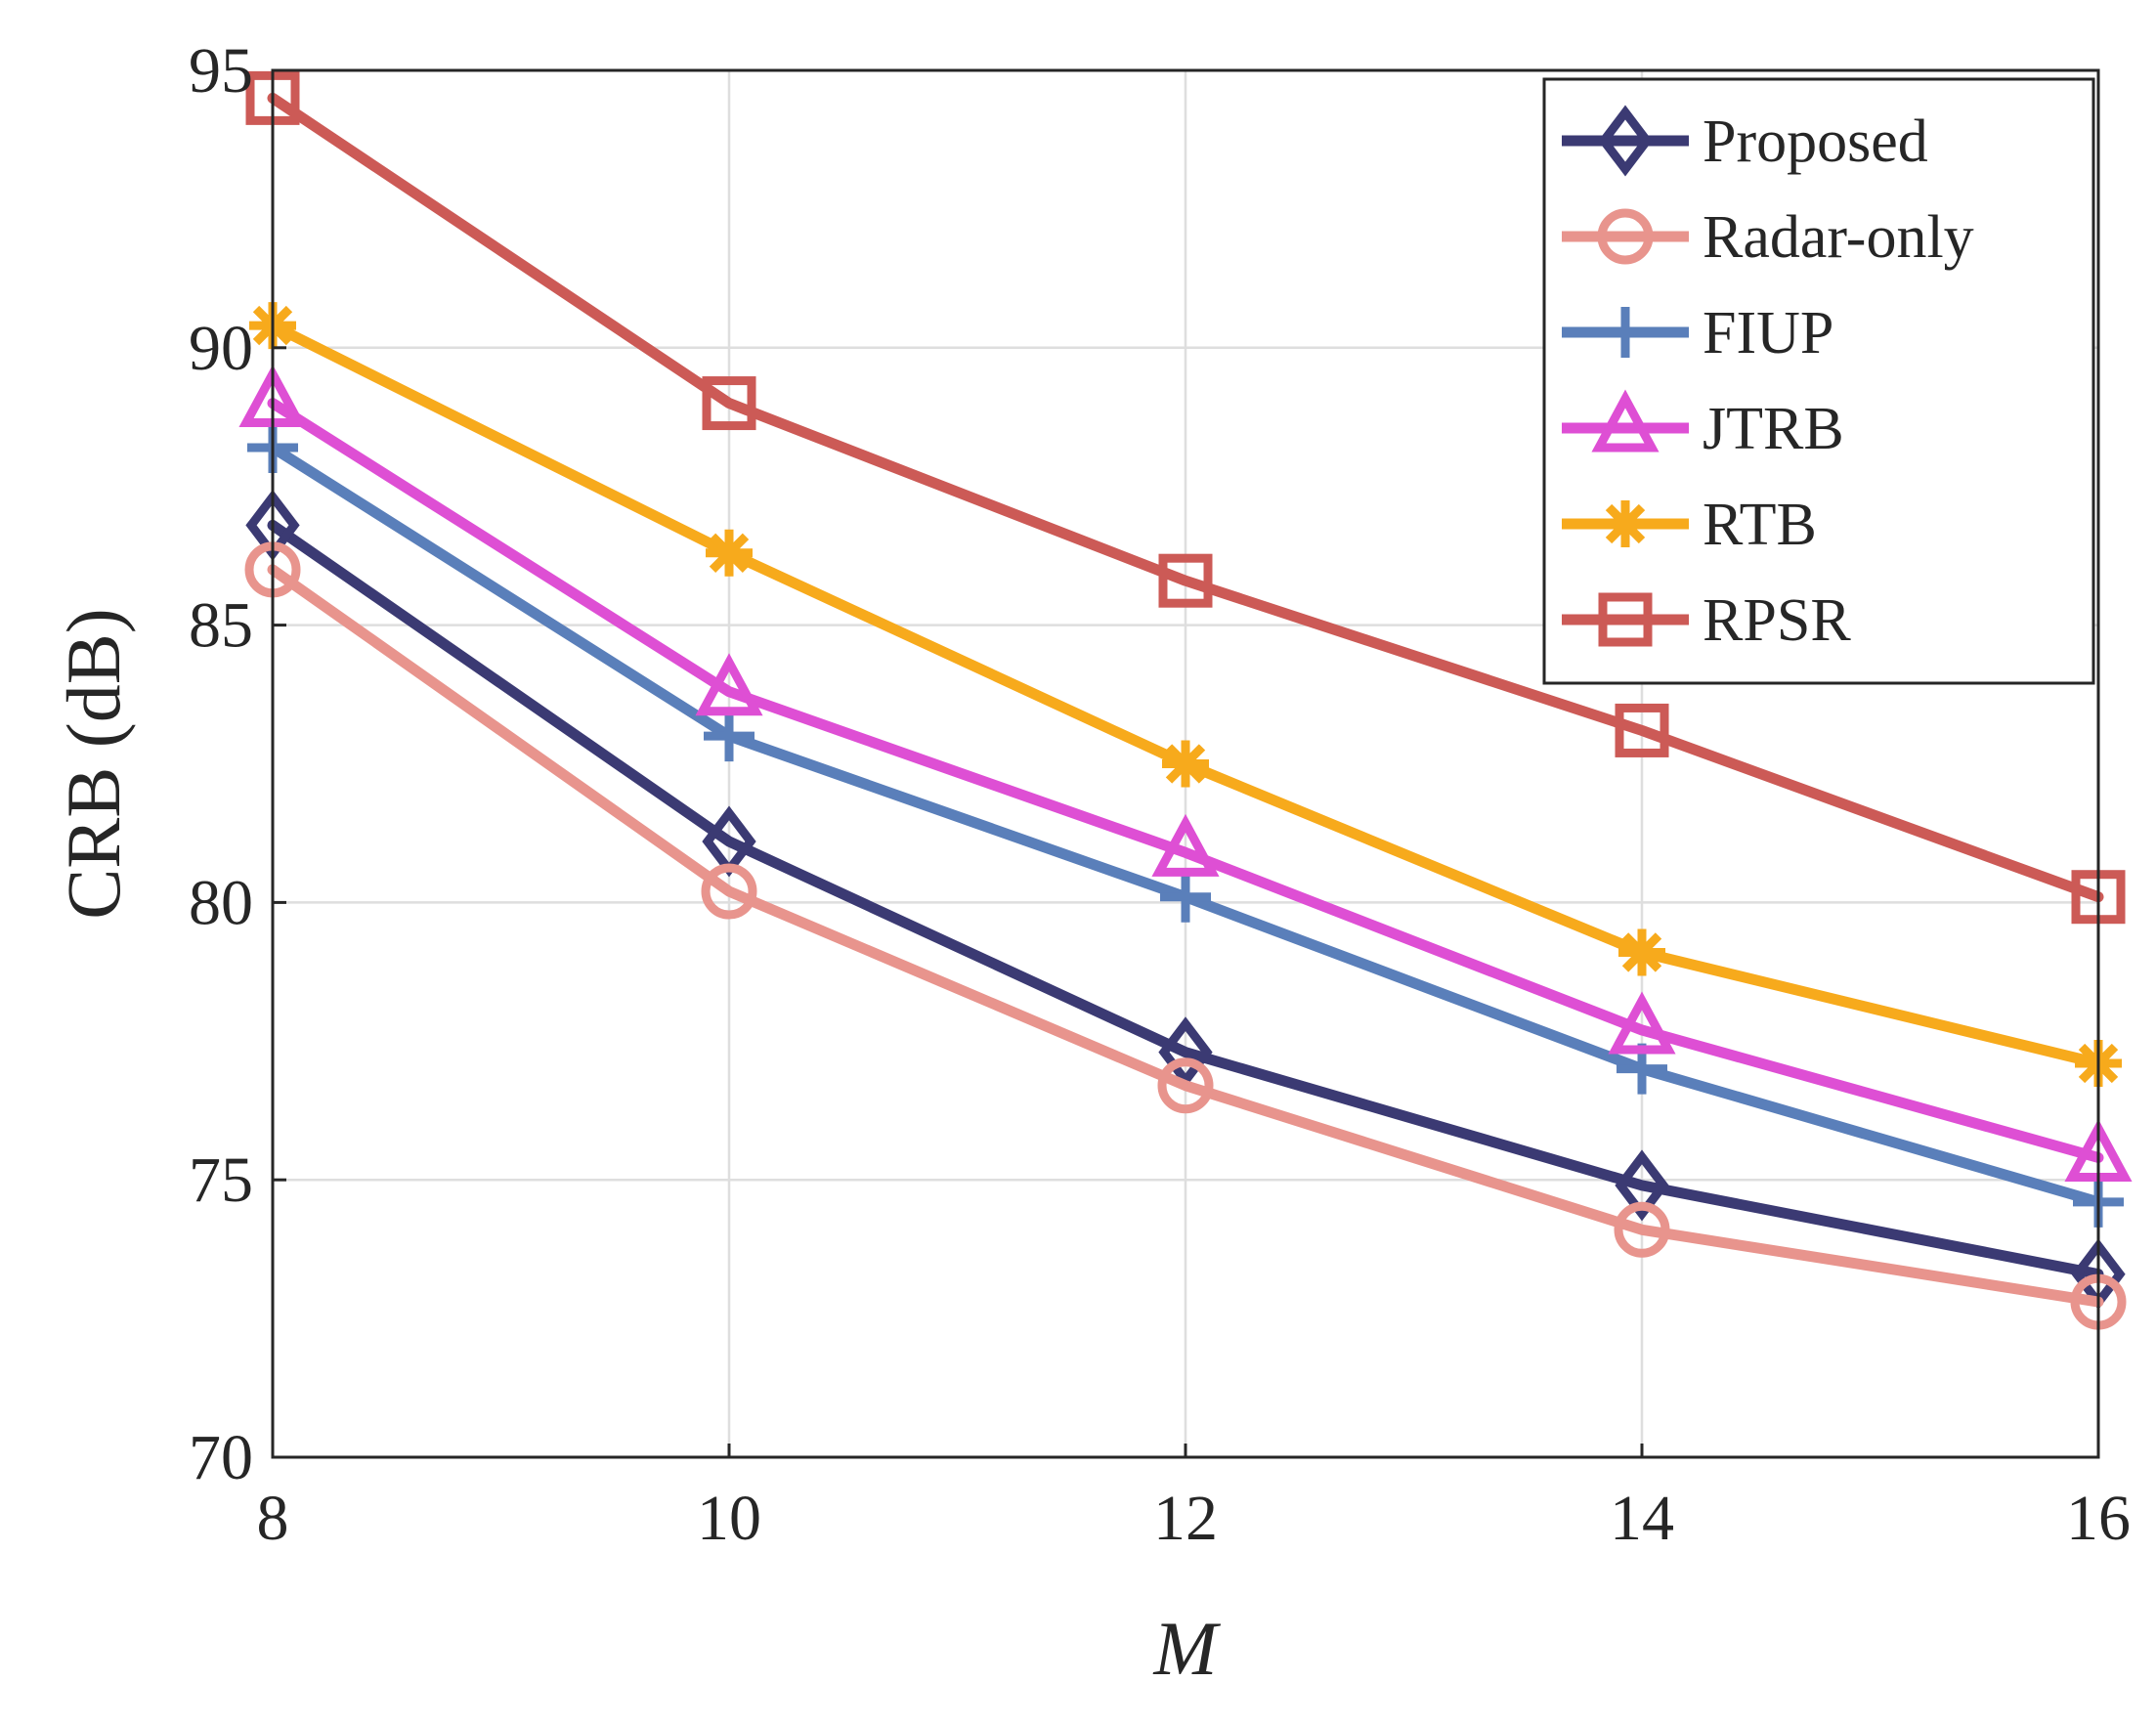  I want to click on legend-item: Proposed, so click(1745, 141).